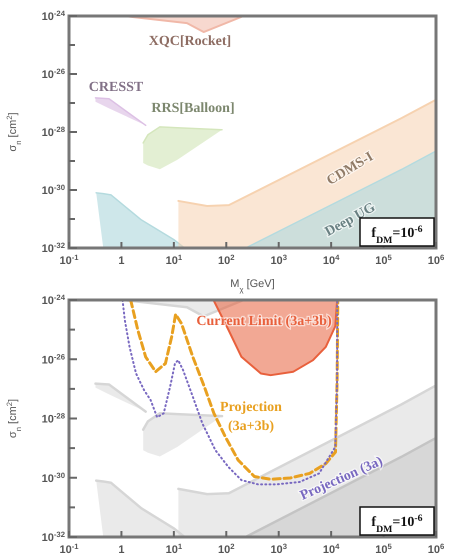 The image size is (456, 557). I want to click on x-axis-title: M$_{χ}$ [GeV], so click(252, 286).